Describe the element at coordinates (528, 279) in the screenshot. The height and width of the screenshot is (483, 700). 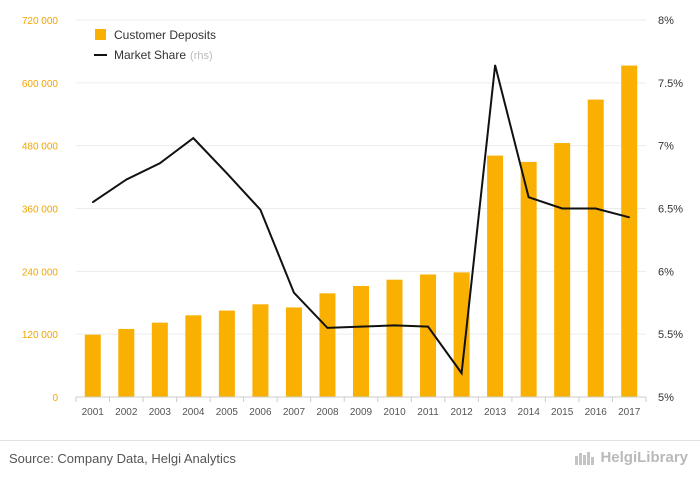
I see `bar-2014` at that location.